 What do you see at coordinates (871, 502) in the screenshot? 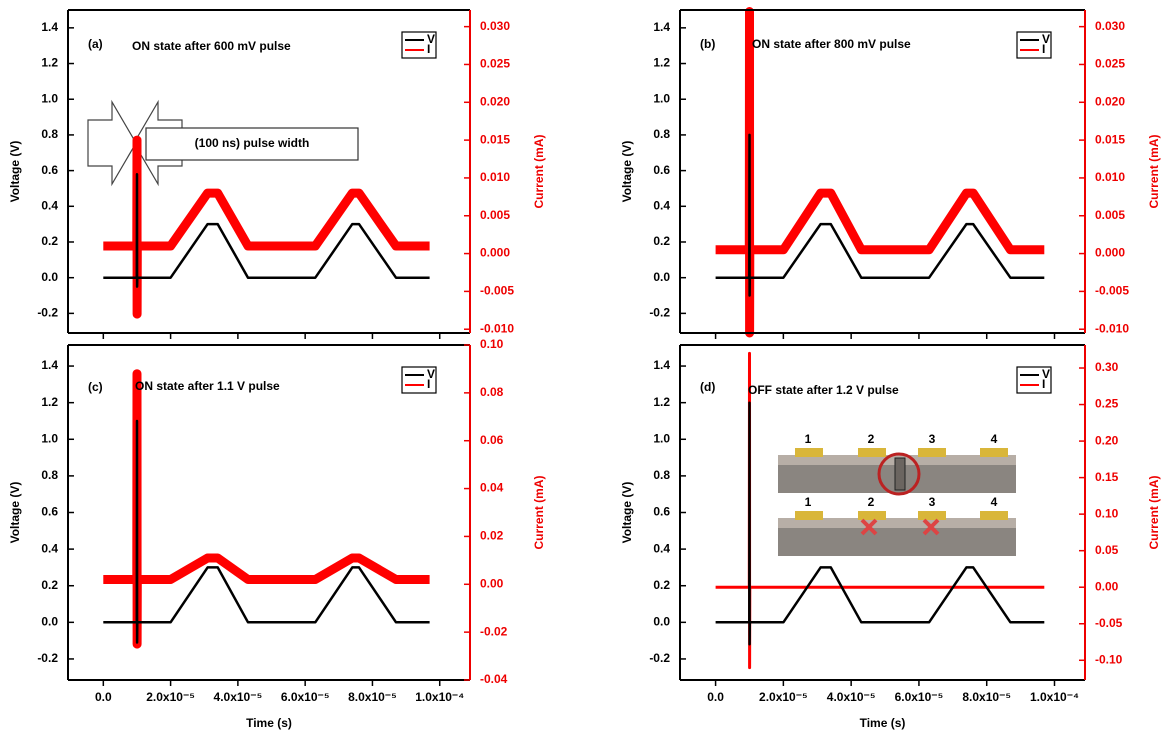
I see `inset-label: 2` at bounding box center [871, 502].